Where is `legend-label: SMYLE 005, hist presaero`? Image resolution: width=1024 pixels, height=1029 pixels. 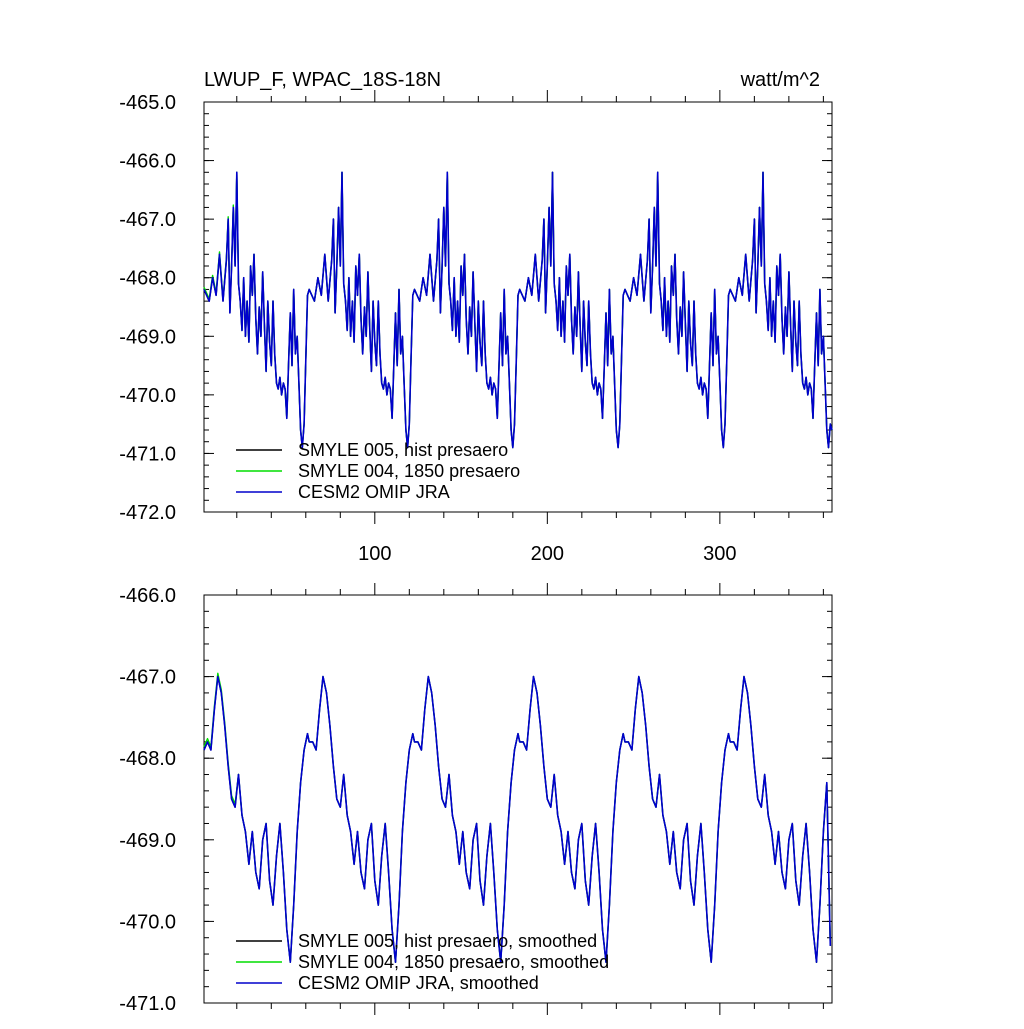
legend-label: SMYLE 005, hist presaero is located at coordinates (403, 450).